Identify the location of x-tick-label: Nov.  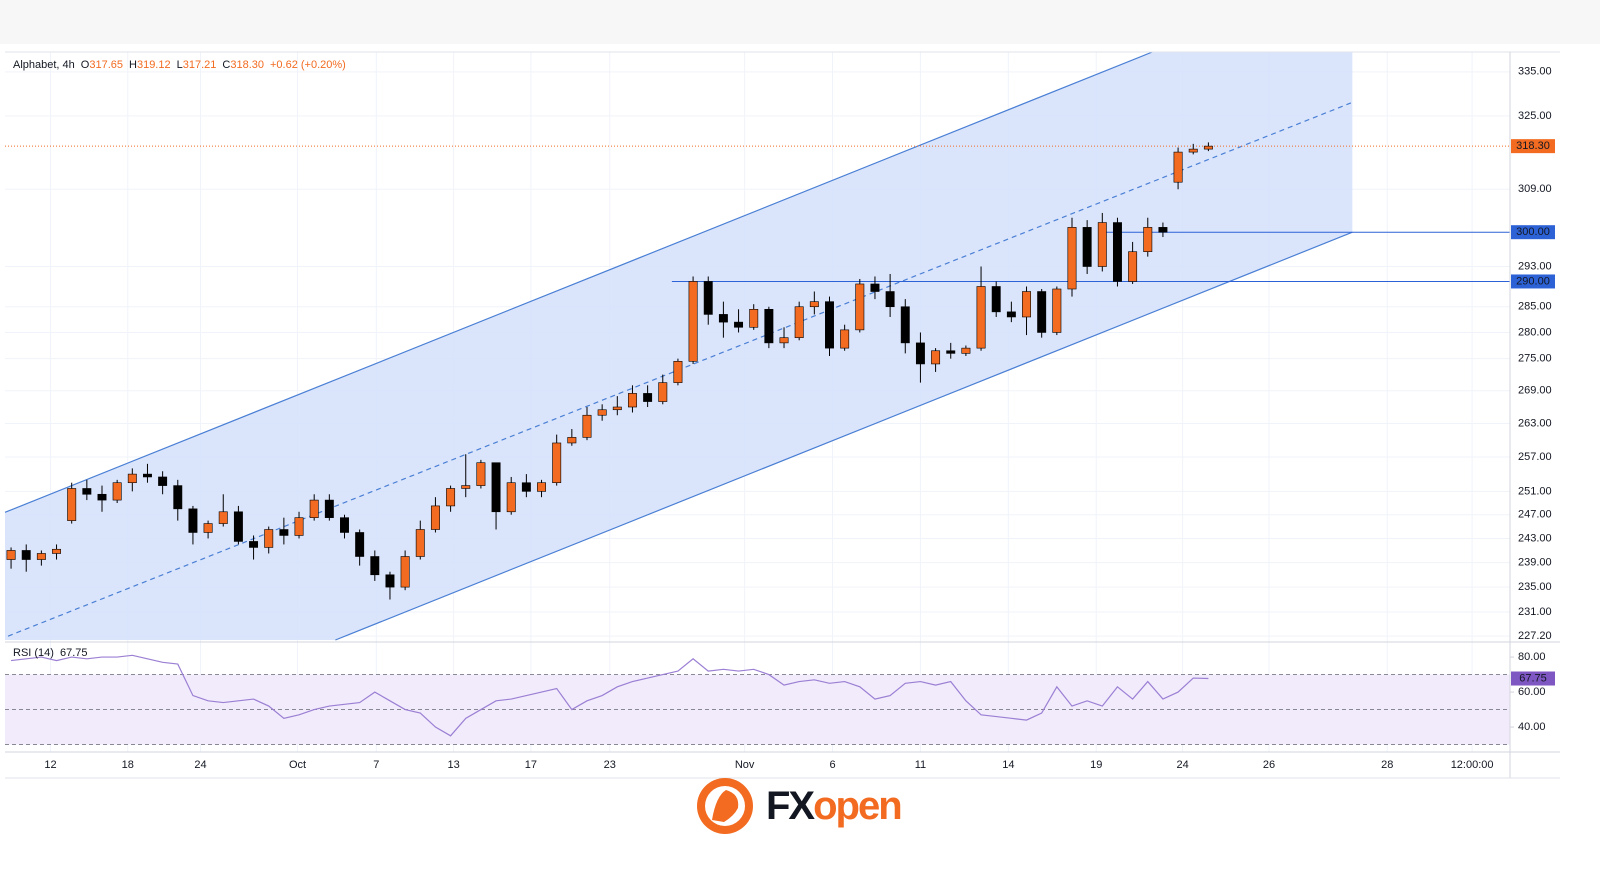
(745, 765).